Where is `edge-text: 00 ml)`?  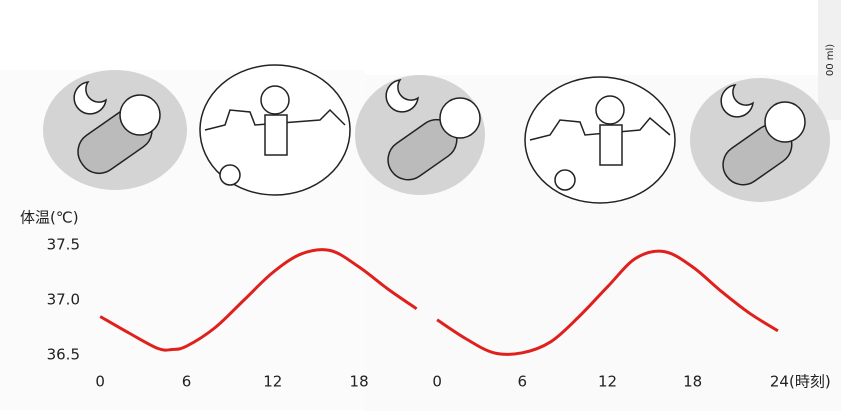 edge-text: 00 ml) is located at coordinates (830, 60).